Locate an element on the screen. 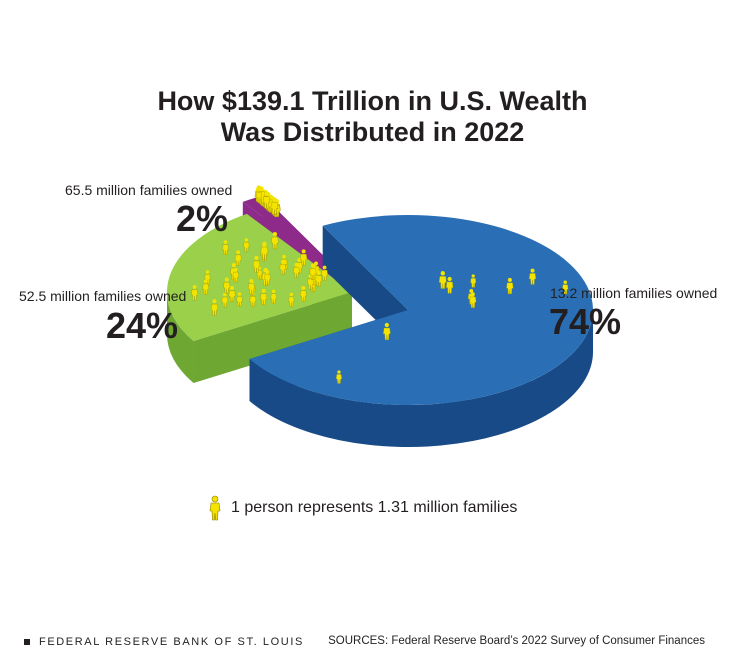  pie-slice-24pct-cut-face is located at coordinates (272, 338).